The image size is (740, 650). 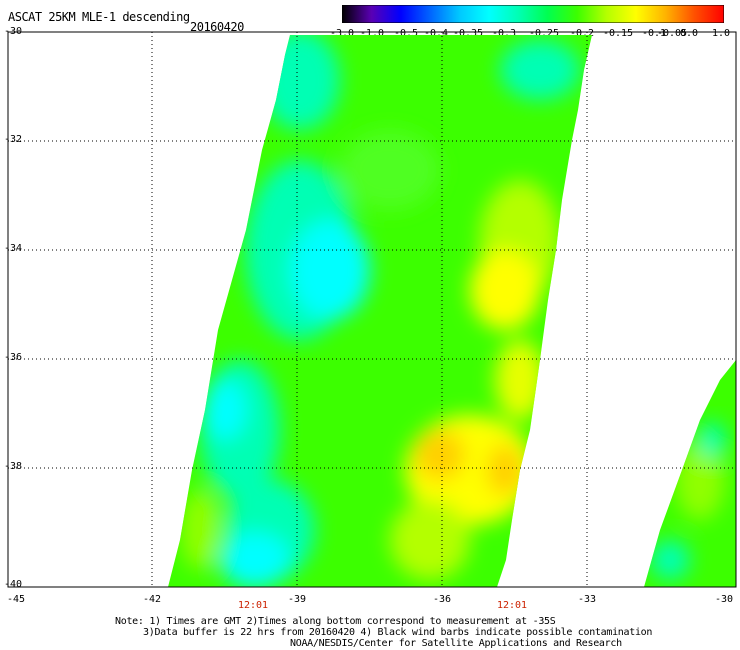 I want to click on colorbar, so click(x=533, y=14).